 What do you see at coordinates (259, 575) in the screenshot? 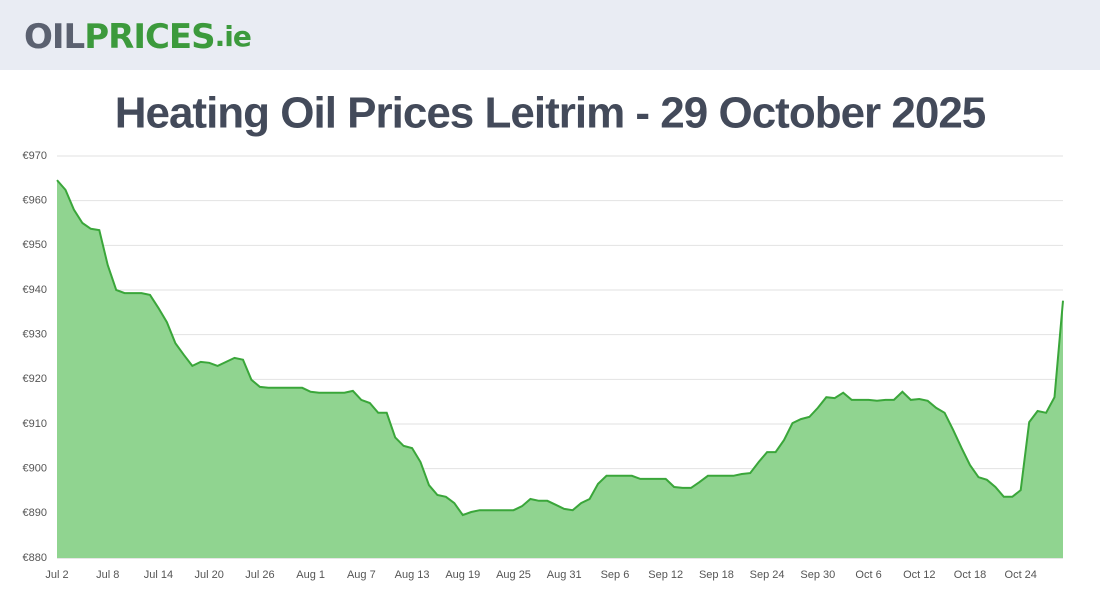
I see `x-tick-label: Jul 26` at bounding box center [259, 575].